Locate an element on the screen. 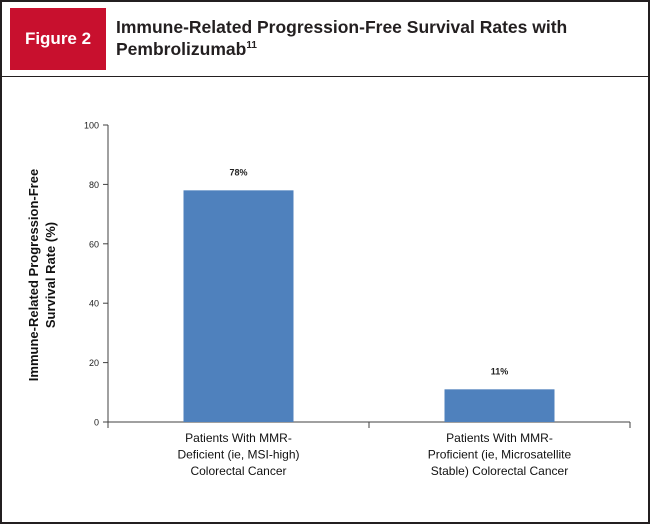 The image size is (650, 524). y-tick-label: 0 is located at coordinates (96, 423).